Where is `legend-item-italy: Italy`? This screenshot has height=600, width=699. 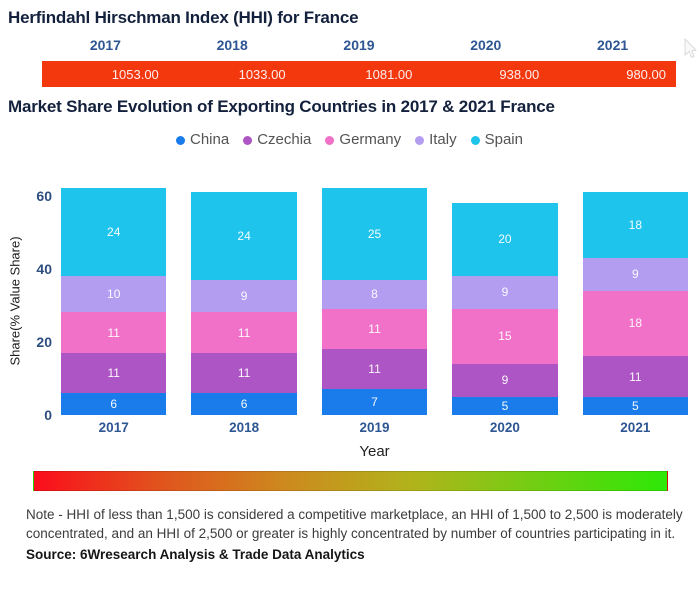
legend-item-italy: Italy is located at coordinates (436, 140).